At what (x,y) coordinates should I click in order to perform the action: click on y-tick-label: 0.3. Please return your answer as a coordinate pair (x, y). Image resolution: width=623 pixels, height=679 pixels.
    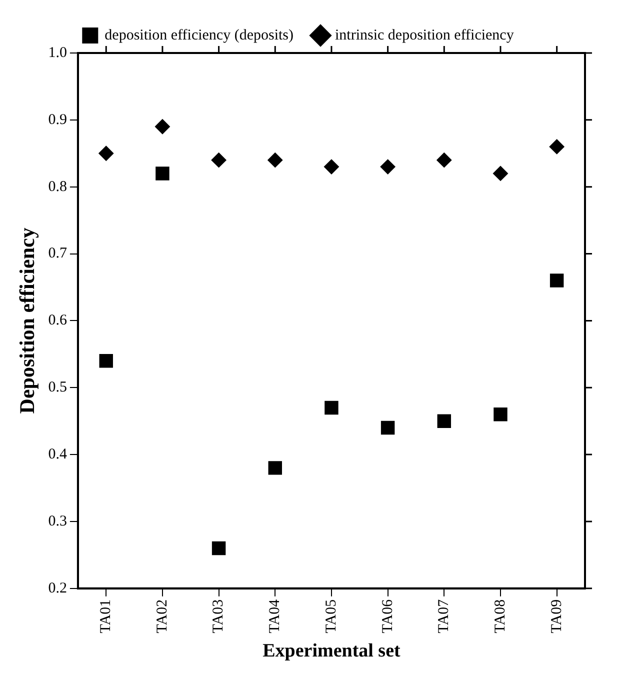
    Looking at the image, I should click on (57, 521).